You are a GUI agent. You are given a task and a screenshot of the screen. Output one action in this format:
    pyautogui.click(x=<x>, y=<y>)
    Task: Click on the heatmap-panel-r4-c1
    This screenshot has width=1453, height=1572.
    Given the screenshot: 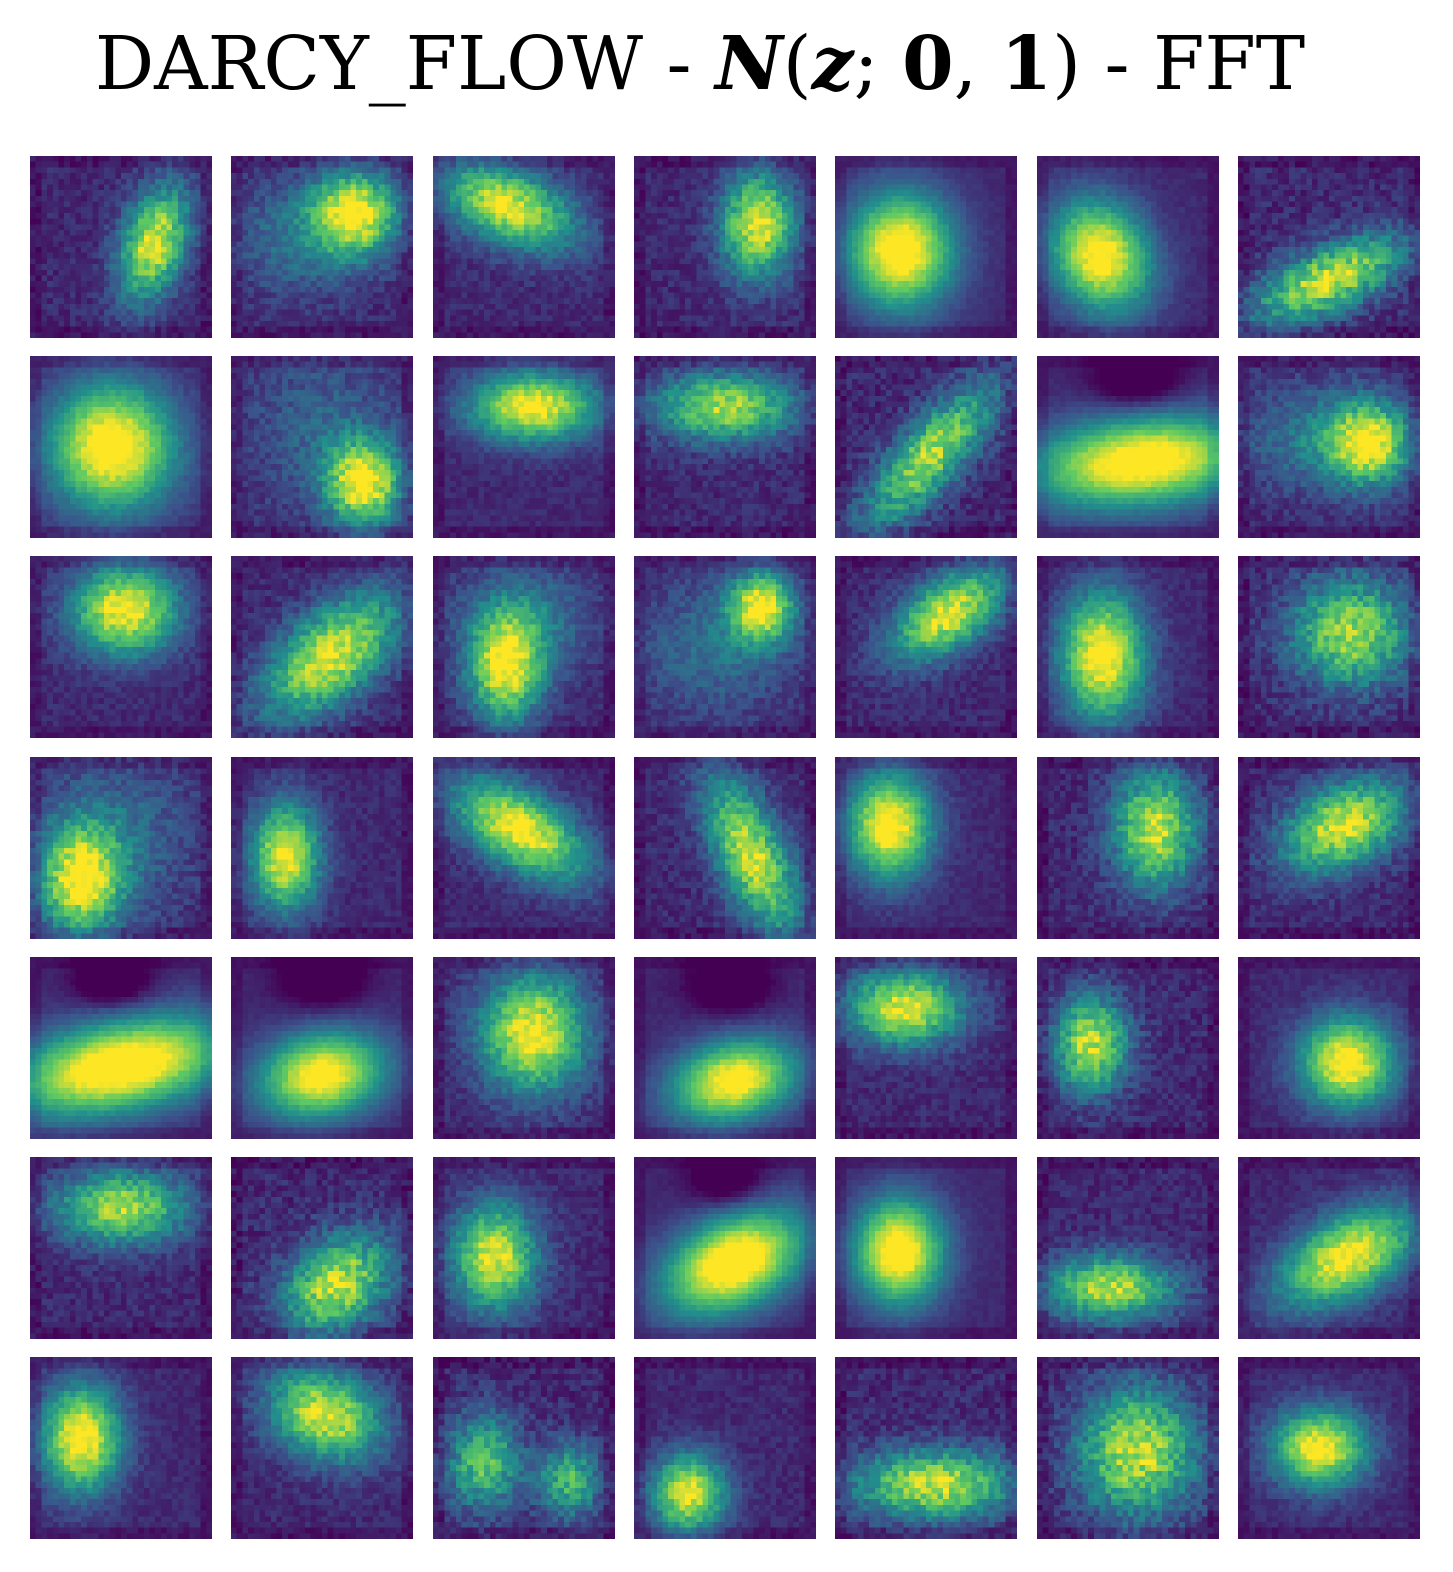 What is the action you would take?
    pyautogui.click(x=121, y=848)
    